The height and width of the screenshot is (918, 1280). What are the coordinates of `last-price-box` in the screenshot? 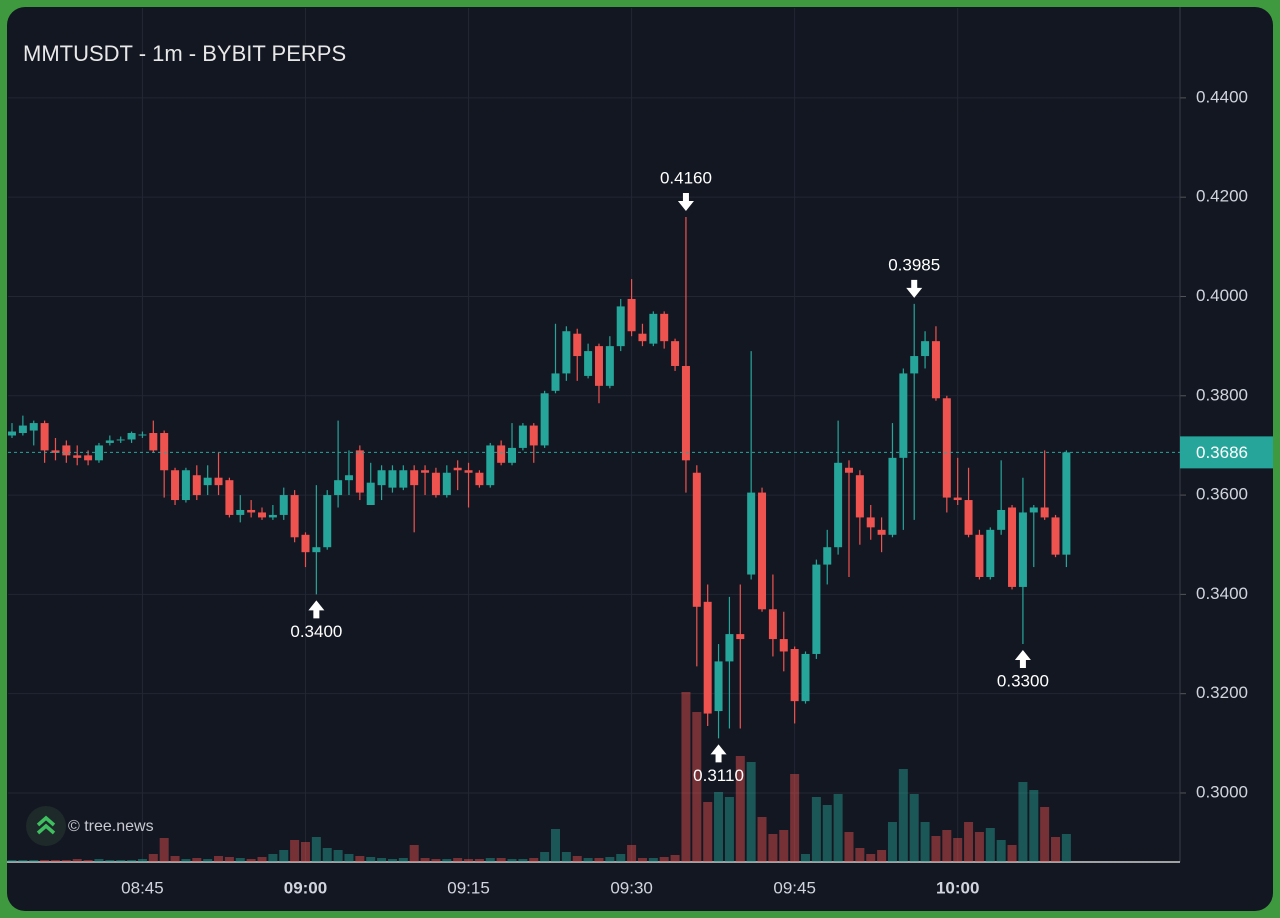 It's located at (1226, 452).